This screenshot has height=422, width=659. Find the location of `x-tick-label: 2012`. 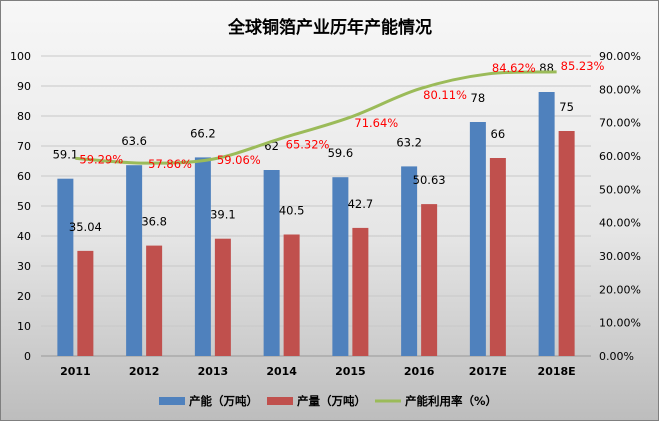

x-tick-label: 2012 is located at coordinates (144, 371).